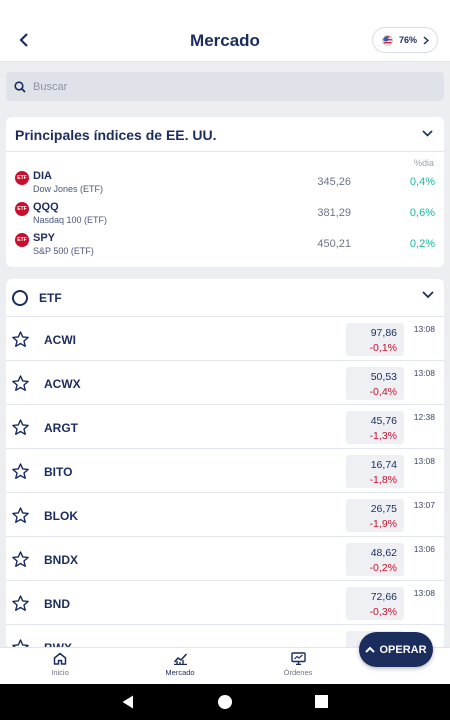 The height and width of the screenshot is (720, 450). Describe the element at coordinates (383, 392) in the screenshot. I see `etf-change: -0,4%` at that location.